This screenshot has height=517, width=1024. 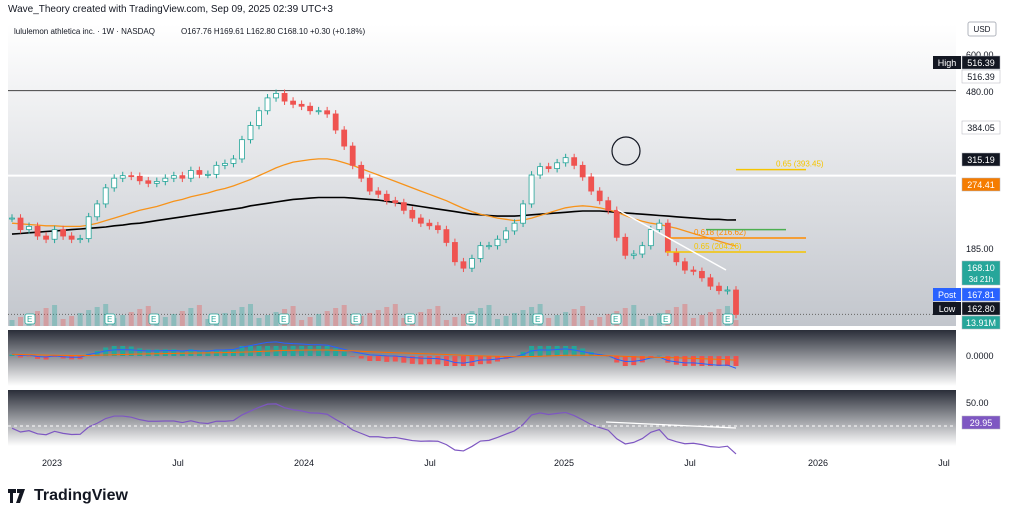 I want to click on y-tick-480: 480.00, so click(x=980, y=92).